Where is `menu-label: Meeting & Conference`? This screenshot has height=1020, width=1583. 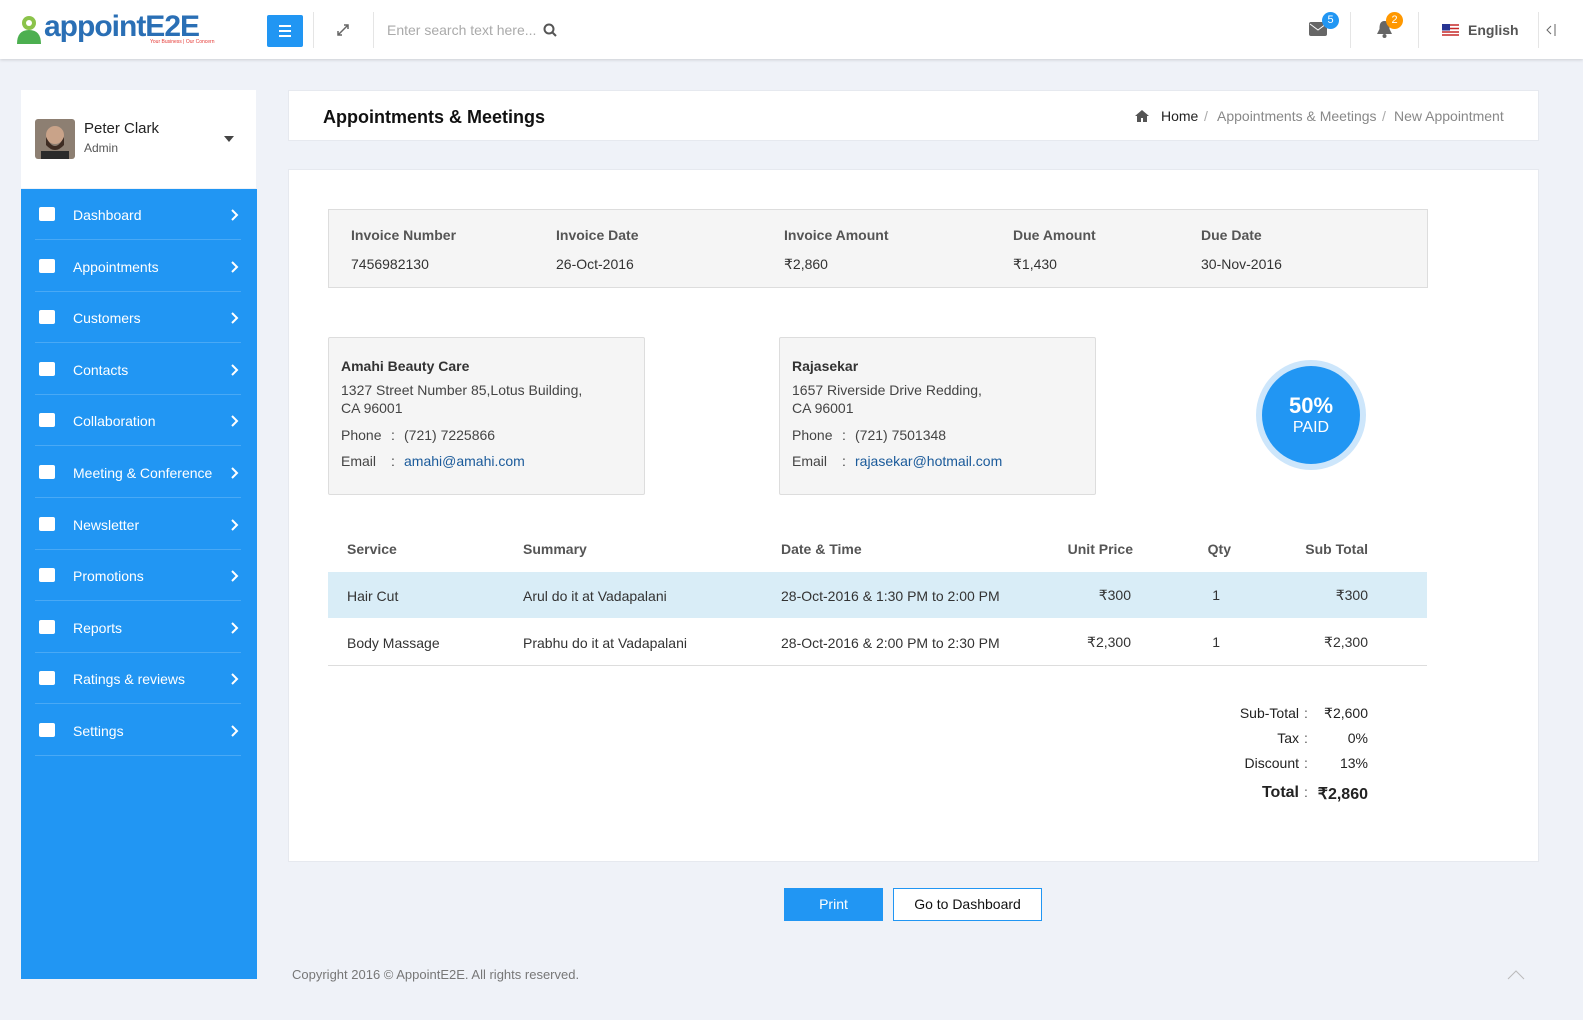 menu-label: Meeting & Conference is located at coordinates (143, 473).